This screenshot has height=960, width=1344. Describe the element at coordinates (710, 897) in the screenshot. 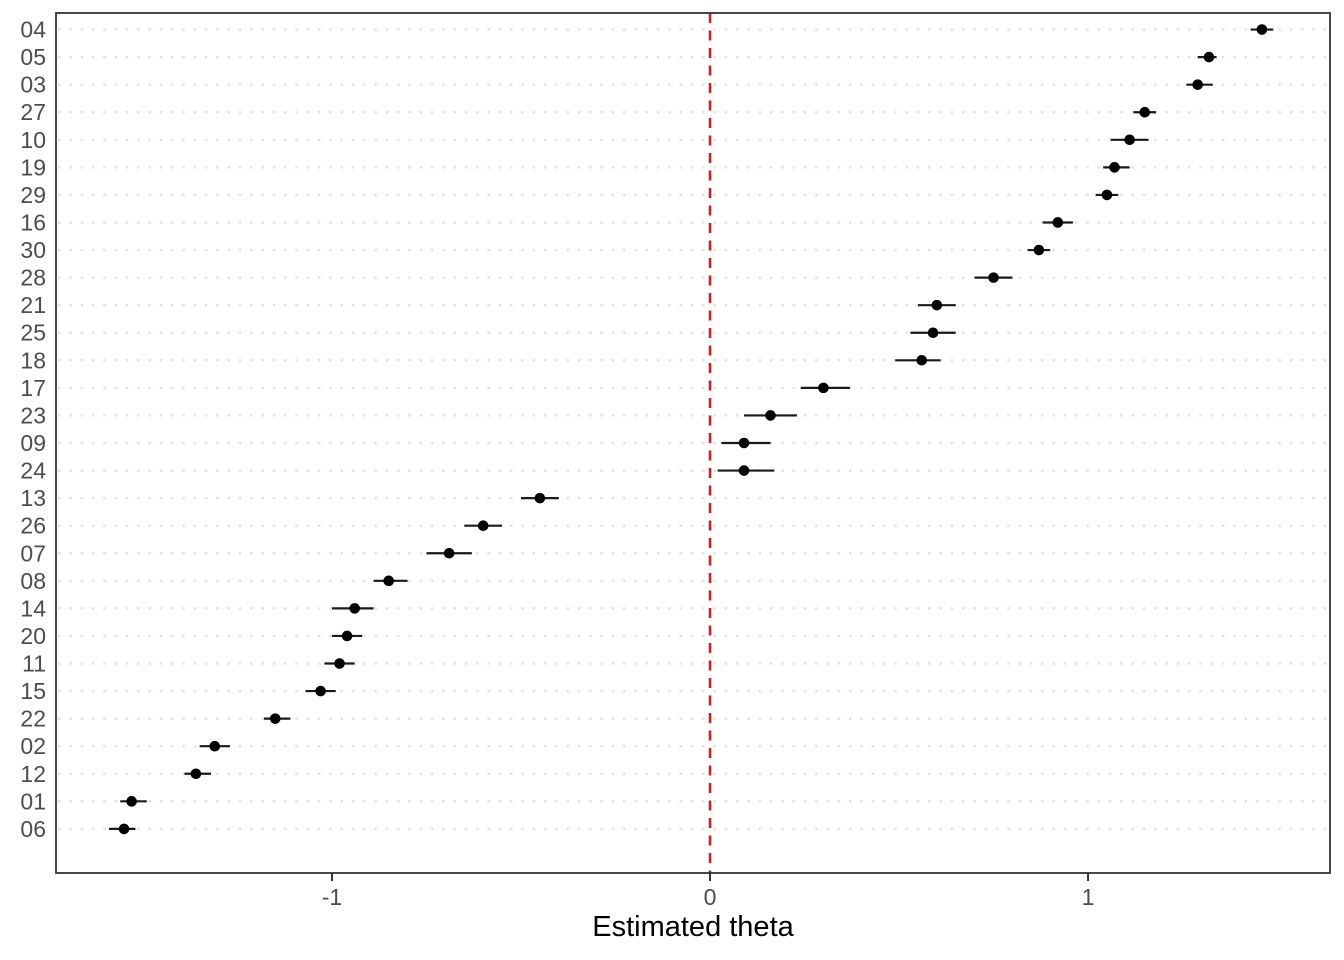

I see `x-tick-label-0: 0` at that location.